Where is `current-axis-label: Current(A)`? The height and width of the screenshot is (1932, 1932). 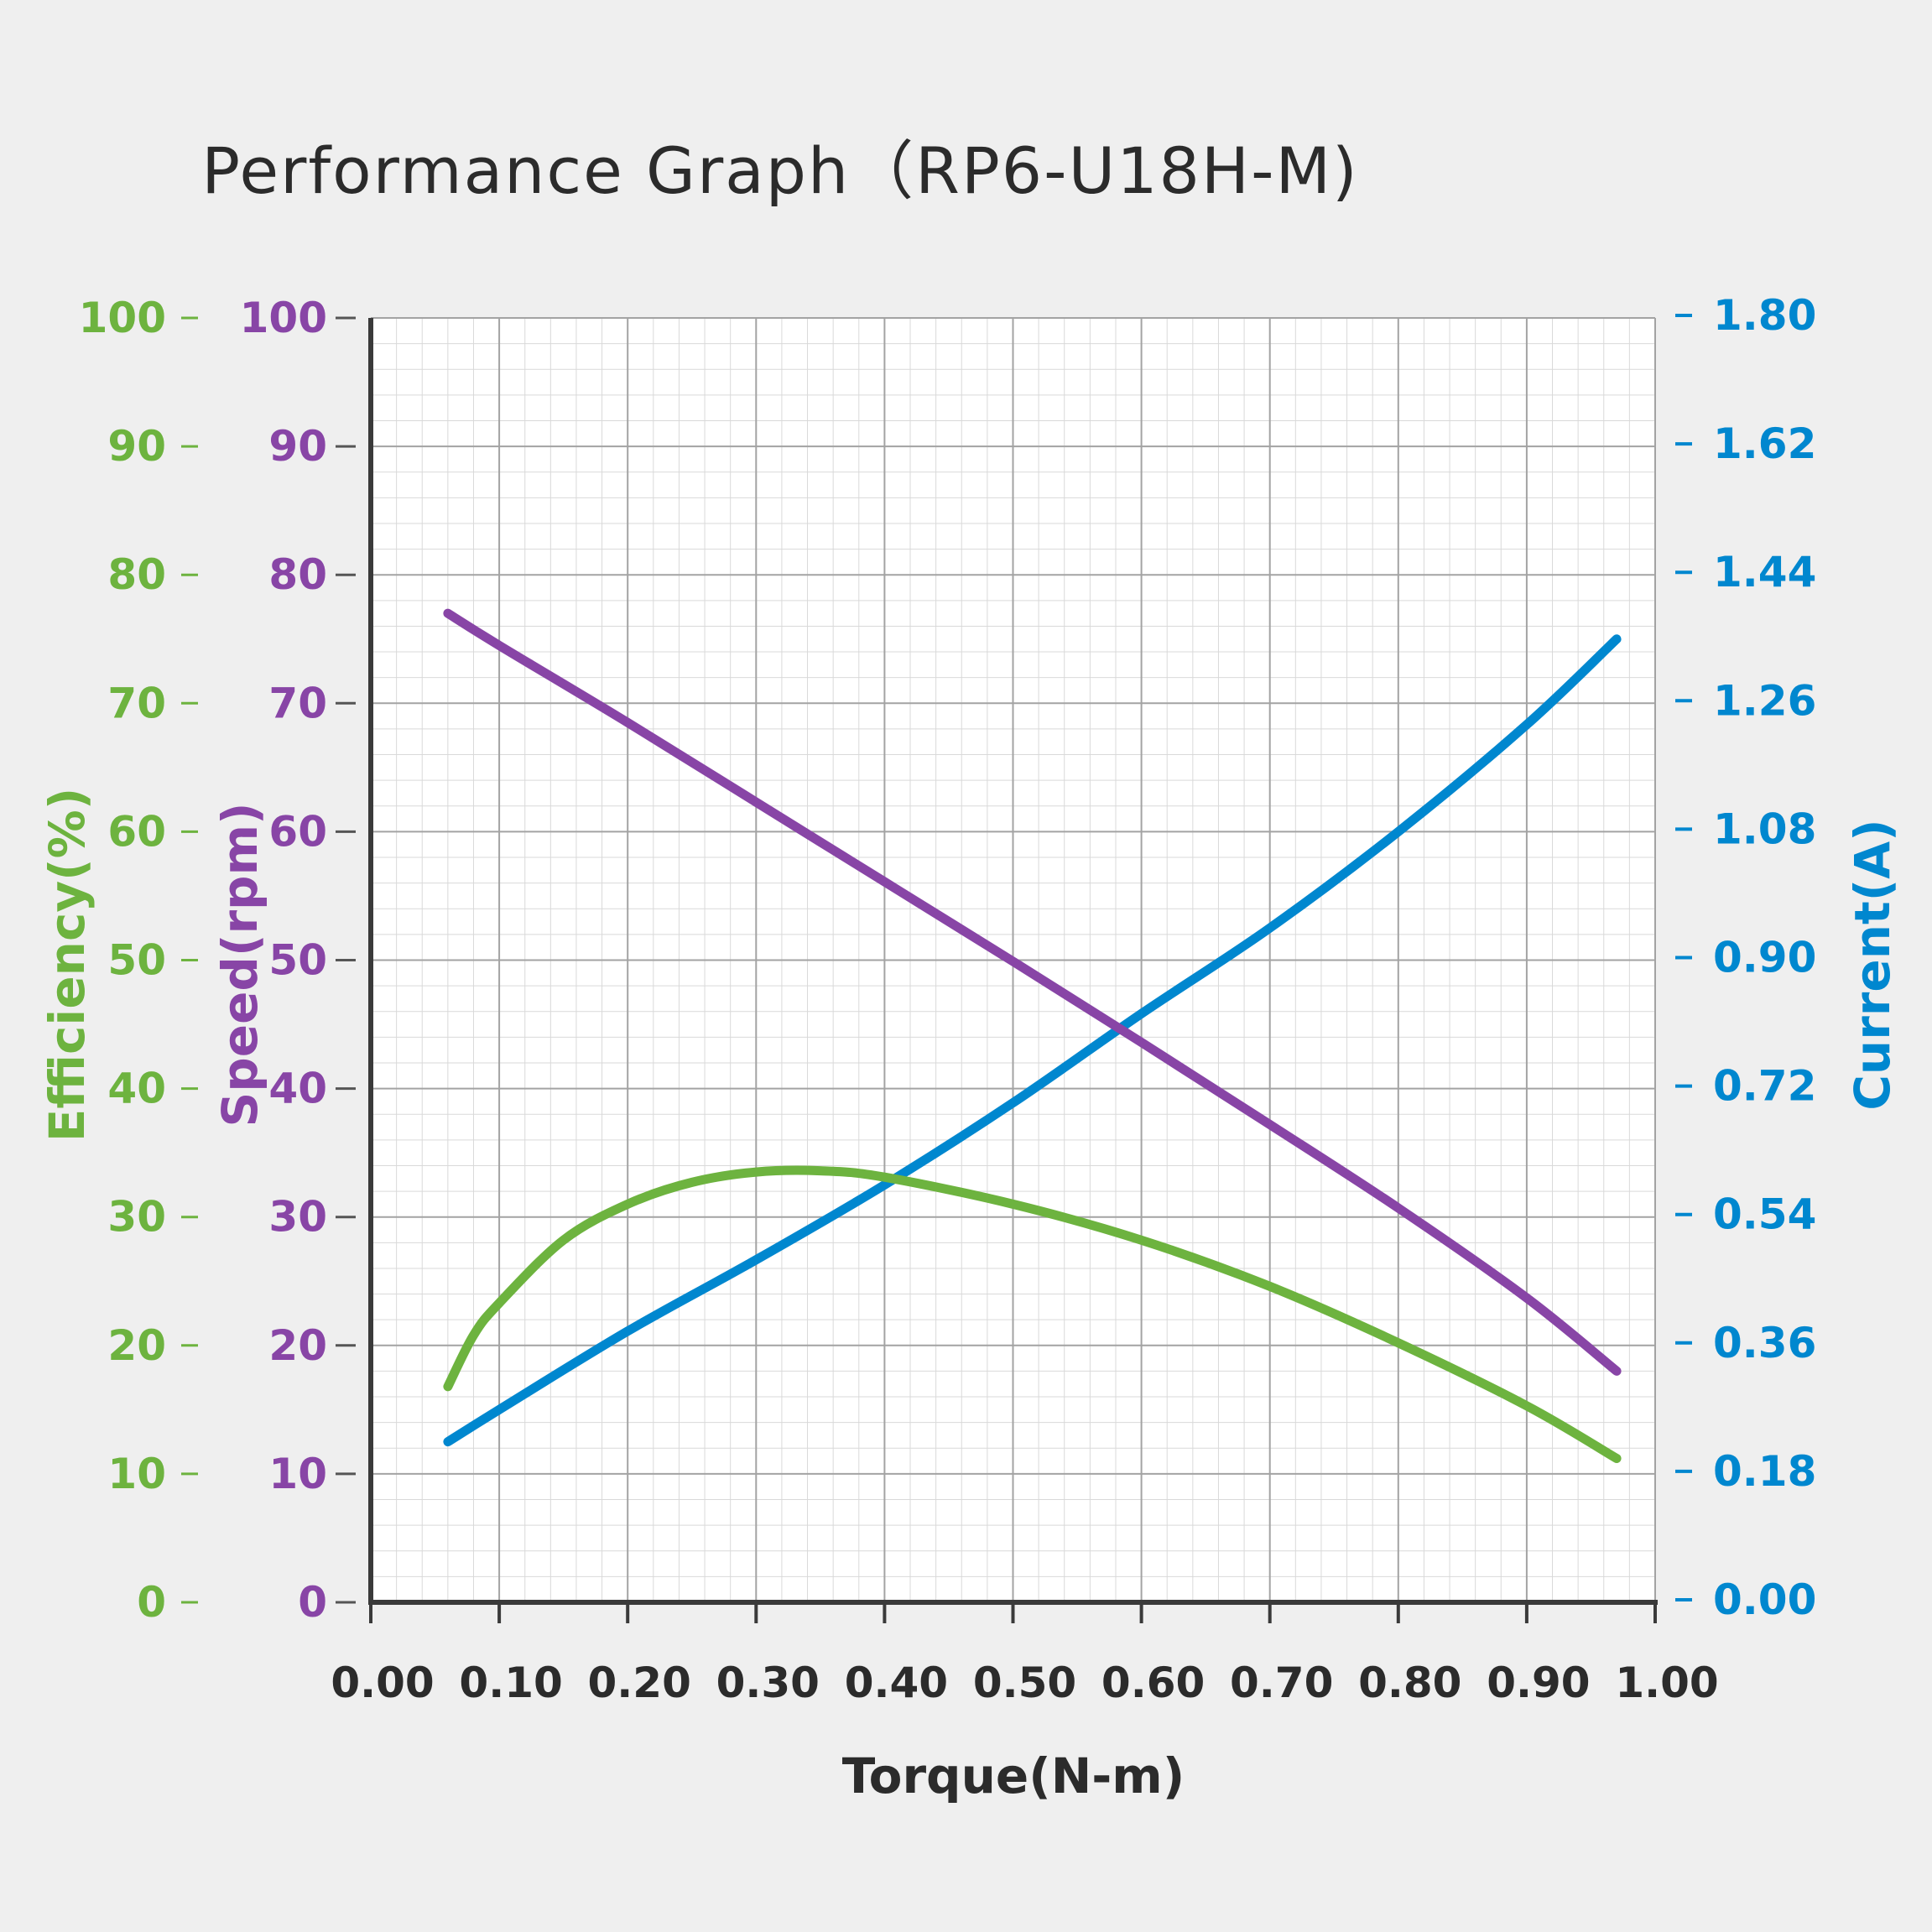
current-axis-label: Current(A) is located at coordinates (1873, 964).